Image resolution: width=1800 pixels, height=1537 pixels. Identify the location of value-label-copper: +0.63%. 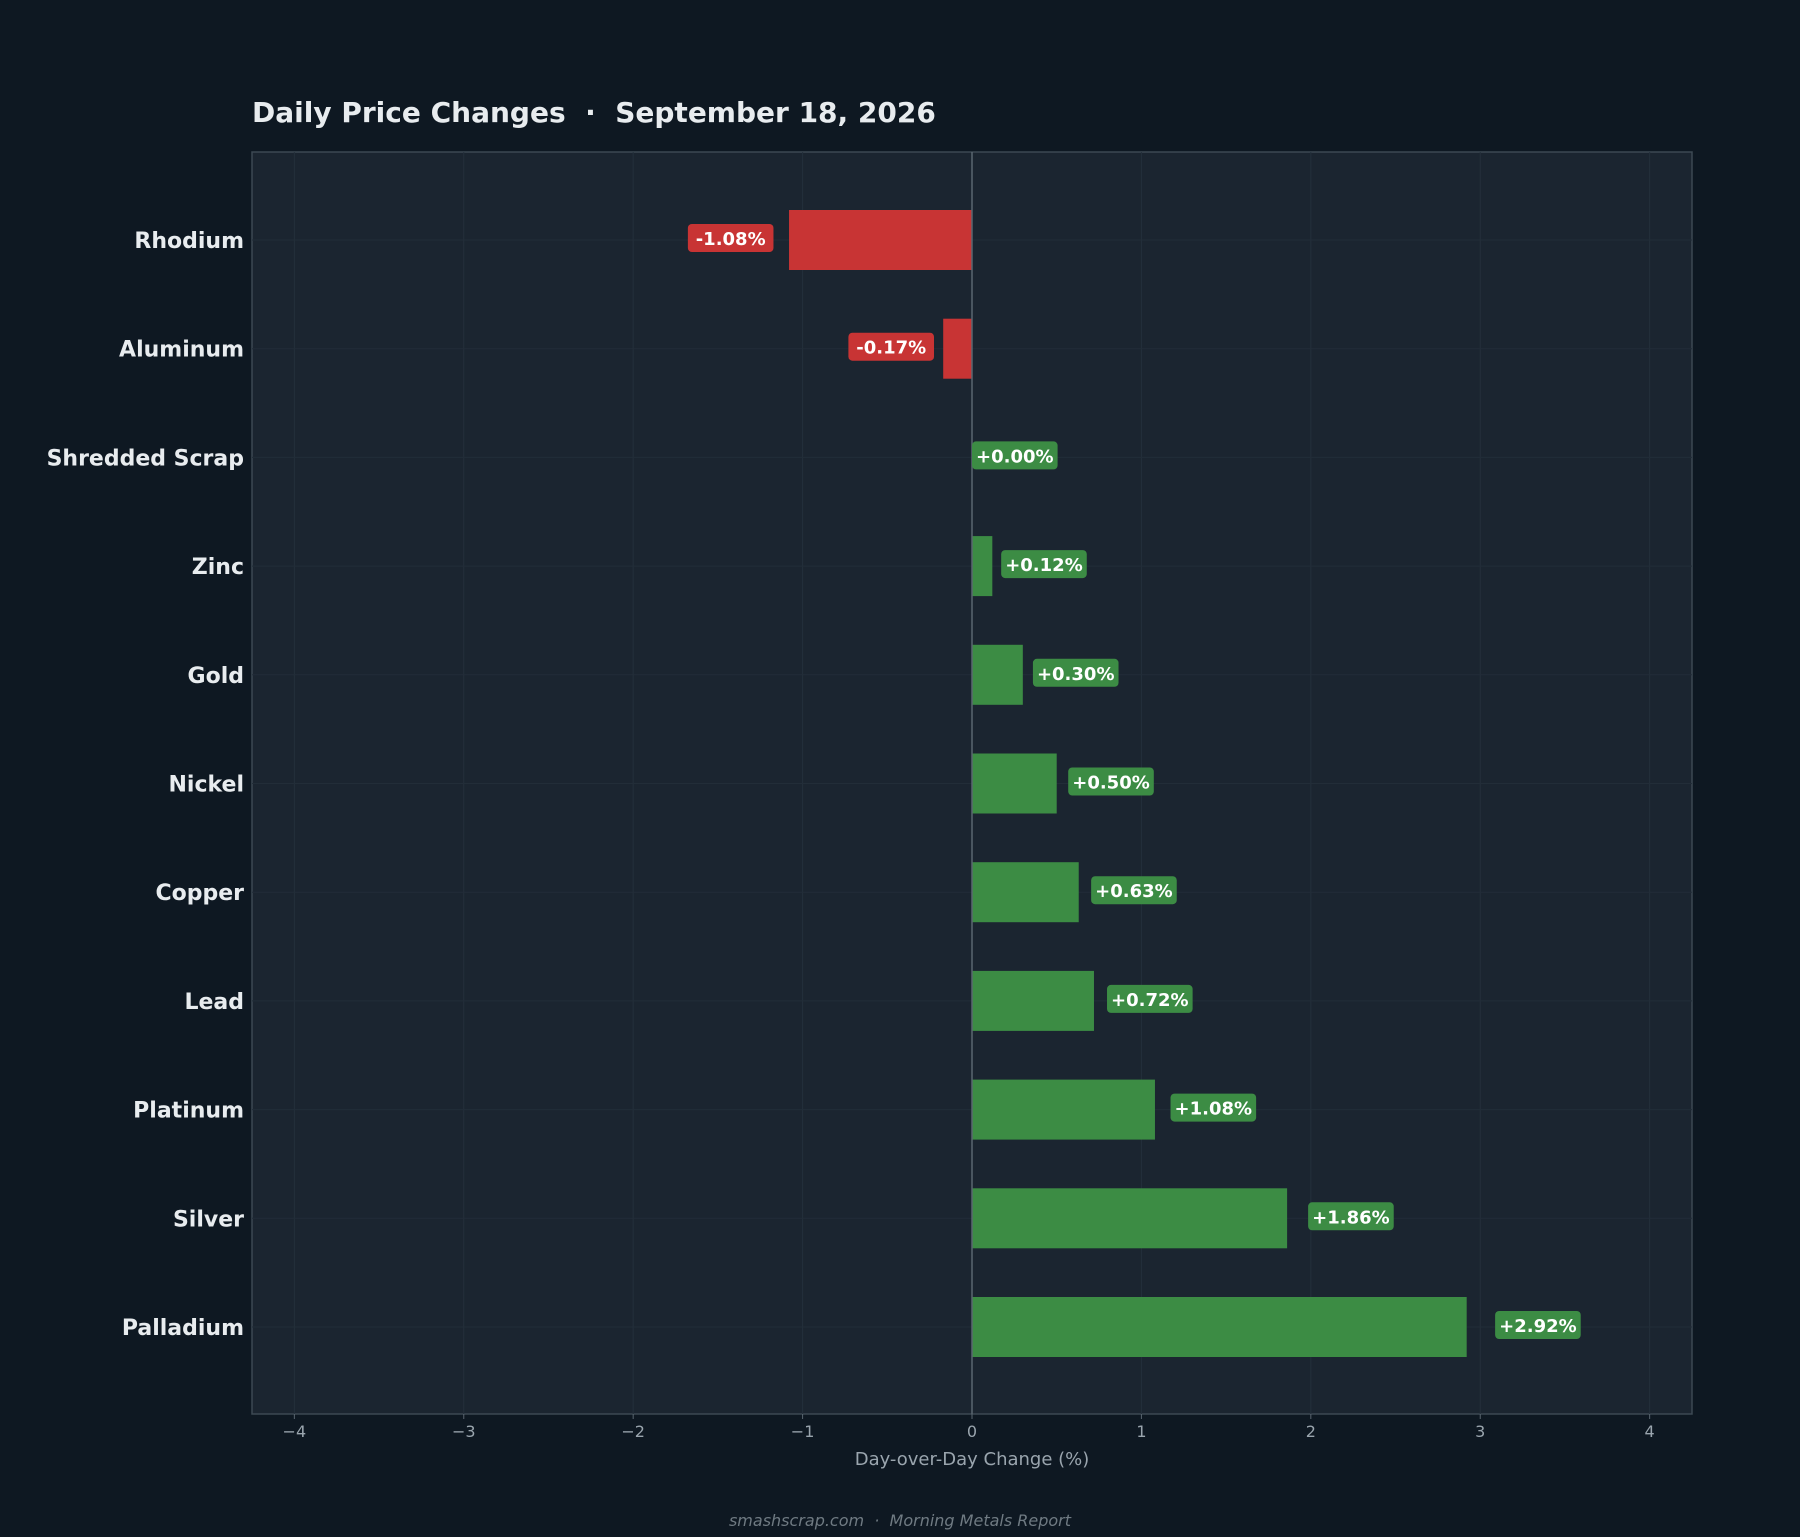
(1134, 890).